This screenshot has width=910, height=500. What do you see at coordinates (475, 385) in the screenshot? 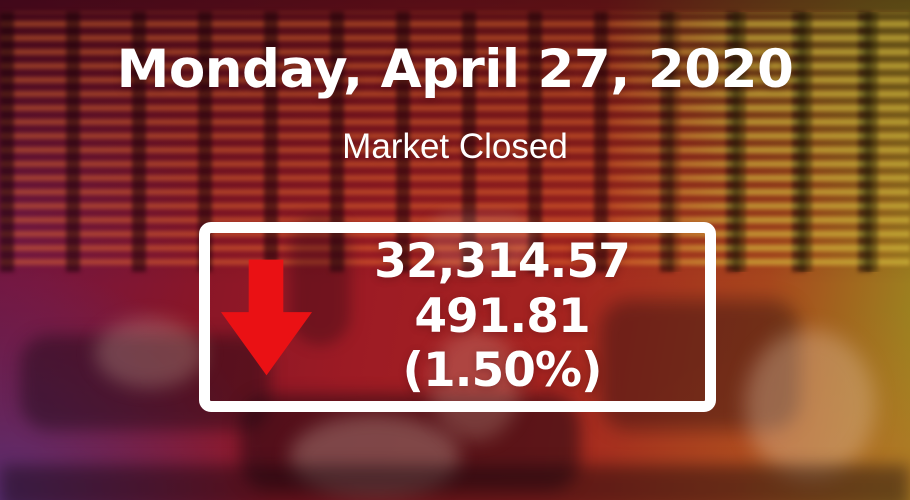
I see `person-shape-mid` at bounding box center [475, 385].